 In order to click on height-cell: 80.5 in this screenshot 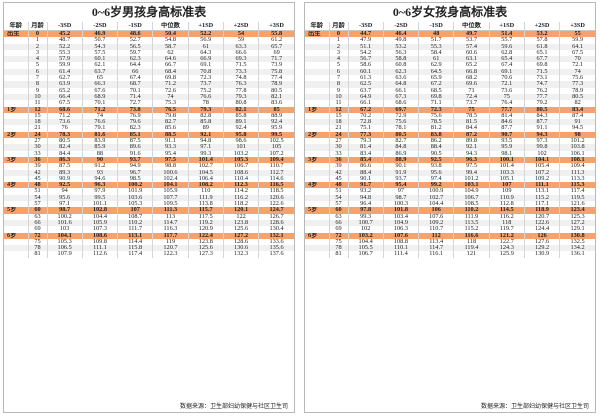, I will do `click(65, 141)`.